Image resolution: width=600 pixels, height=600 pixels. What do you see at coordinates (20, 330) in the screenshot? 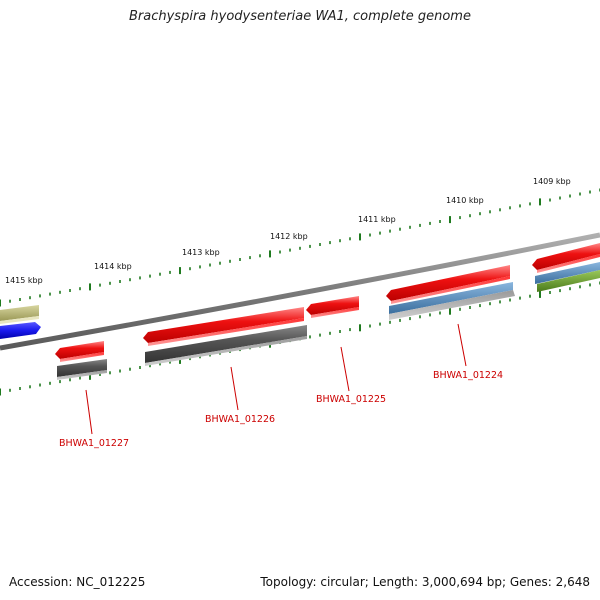
I see `gene-blue-left` at bounding box center [20, 330].